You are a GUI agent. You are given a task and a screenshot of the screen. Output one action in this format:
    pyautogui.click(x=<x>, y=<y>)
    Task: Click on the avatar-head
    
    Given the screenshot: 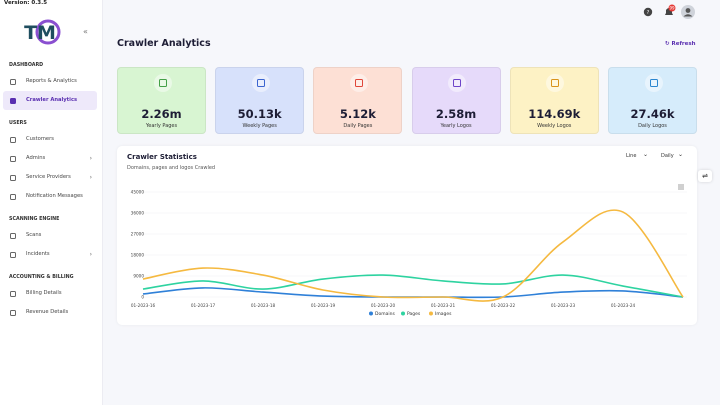 What is the action you would take?
    pyautogui.click(x=688, y=10)
    